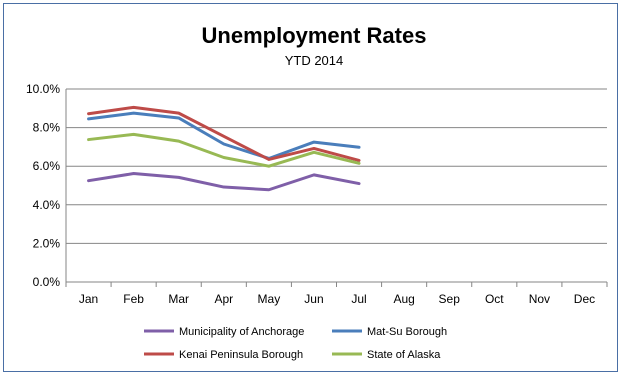 Image resolution: width=623 pixels, height=377 pixels. Describe the element at coordinates (47, 282) in the screenshot. I see `y-tick-label: 0.0%` at that location.